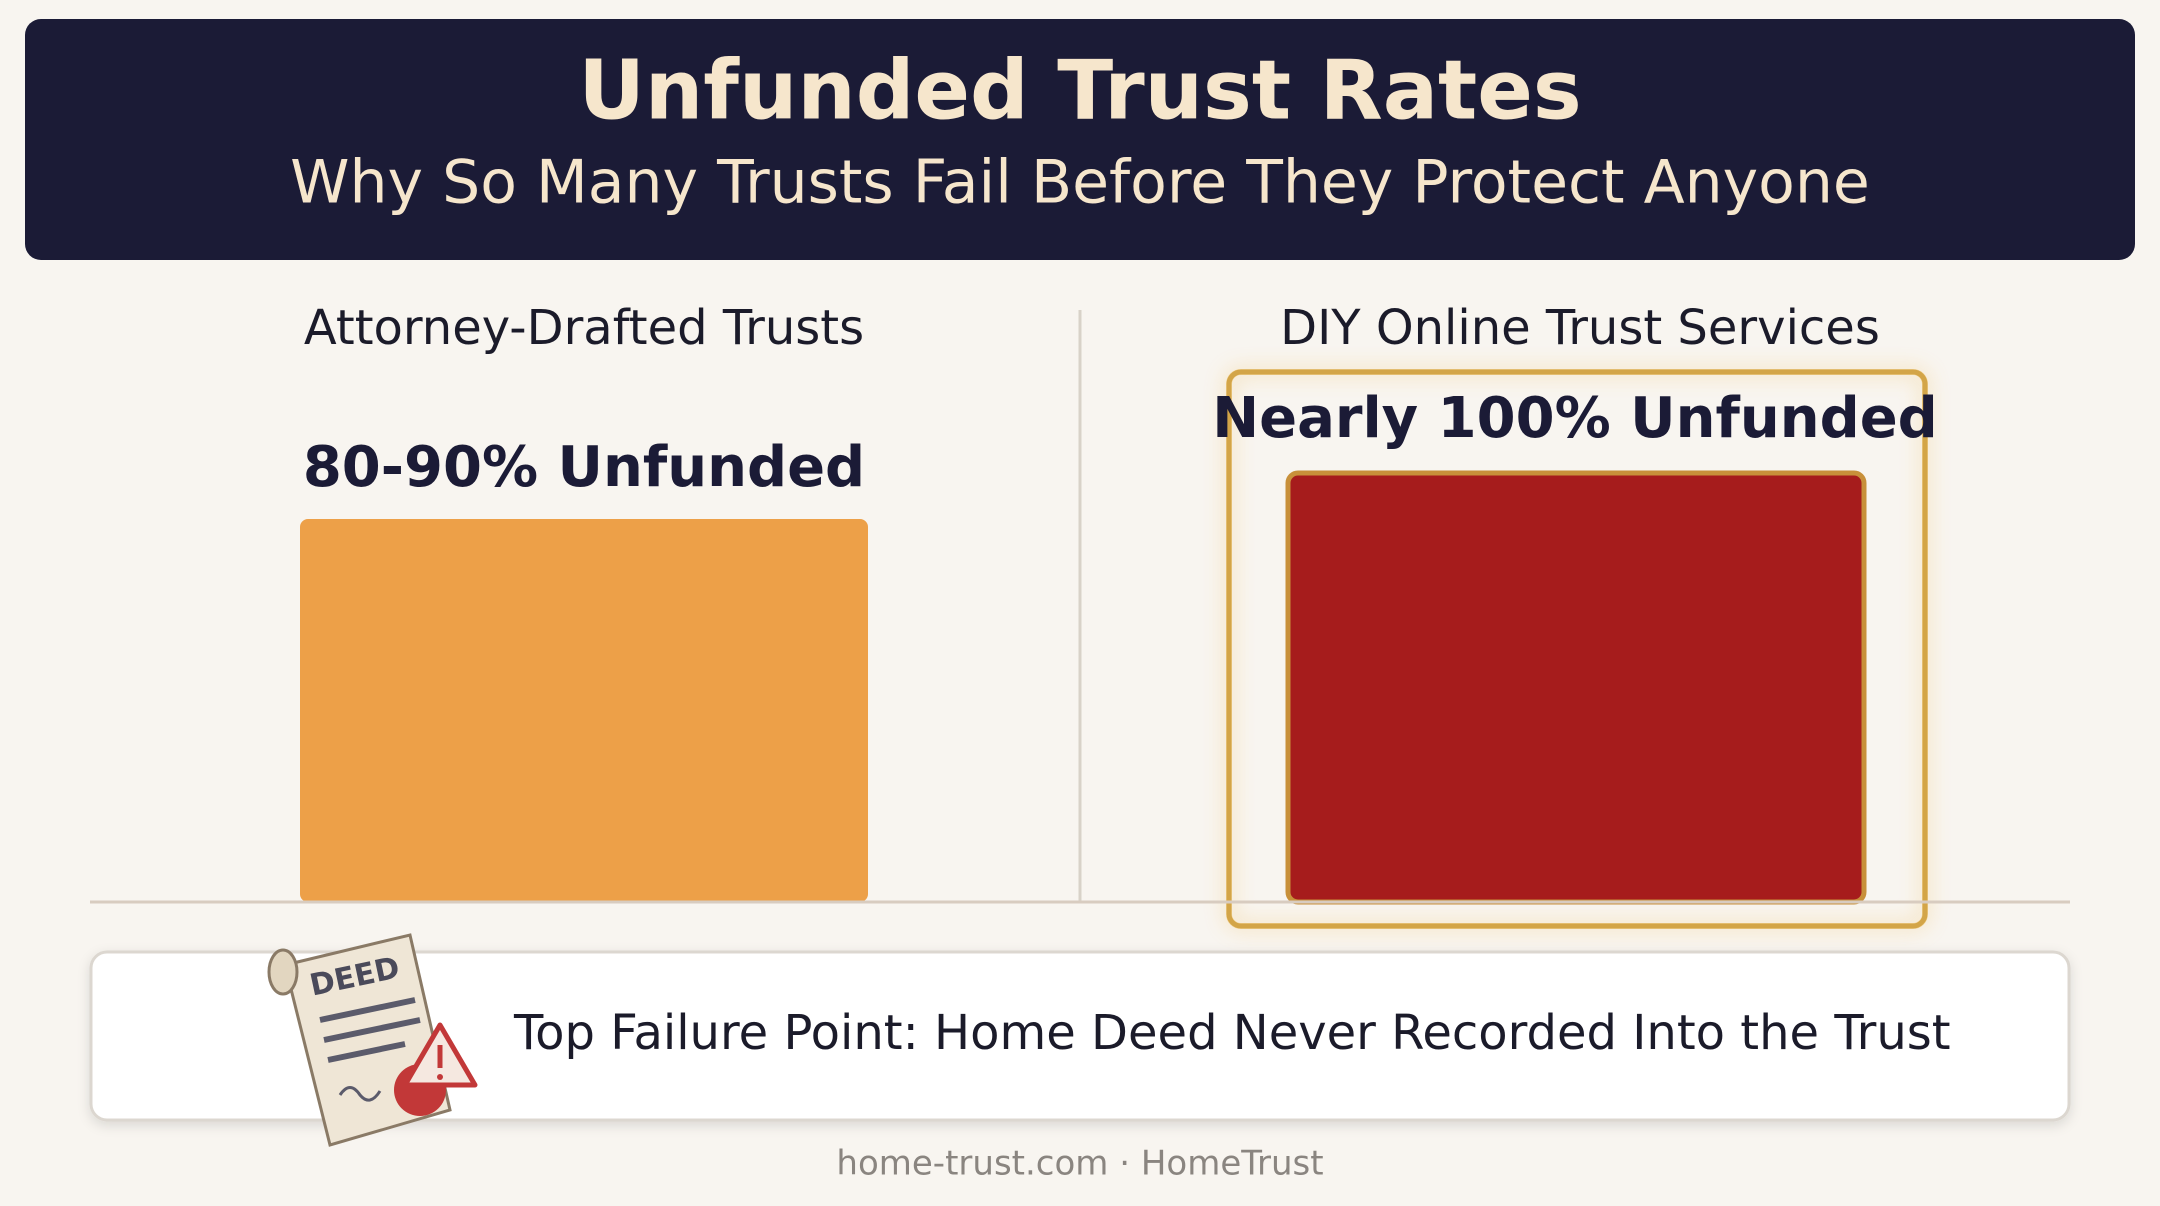 The image size is (2160, 1206). I want to click on callout-box, so click(1080, 1036).